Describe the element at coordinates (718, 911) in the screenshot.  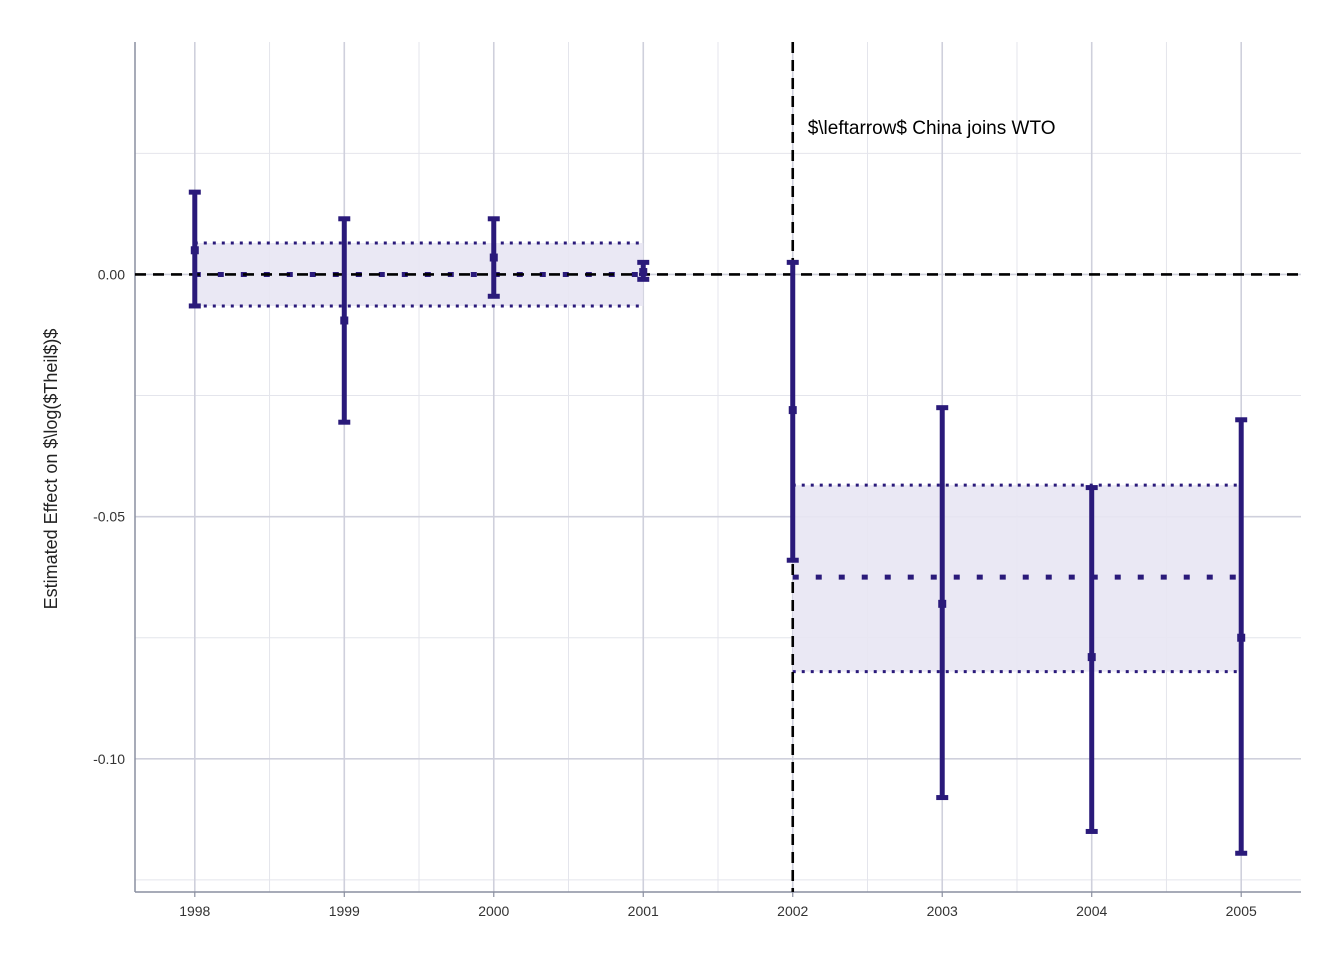
I see `x-tick-labels: 1998 1999 2000 2001 2002 2003 2004 2005` at that location.